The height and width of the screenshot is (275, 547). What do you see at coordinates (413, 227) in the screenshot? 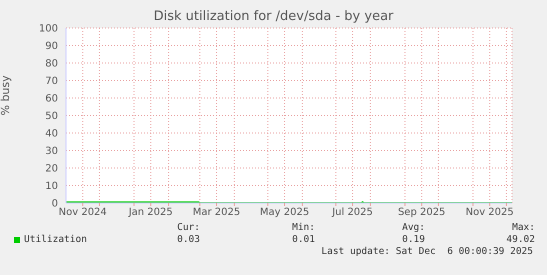
I see `text: Avg:` at bounding box center [413, 227].